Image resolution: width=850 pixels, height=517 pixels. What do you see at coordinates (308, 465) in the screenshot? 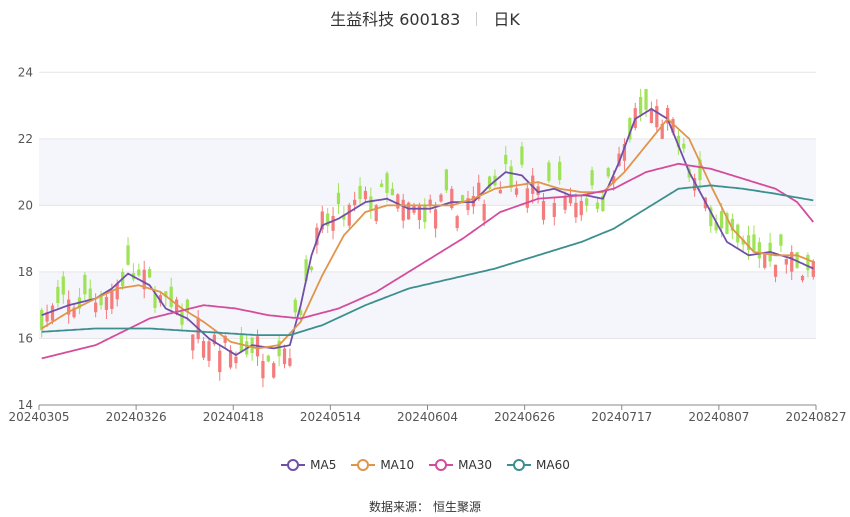
I see `legend-item-ma5: MA5` at bounding box center [308, 465].